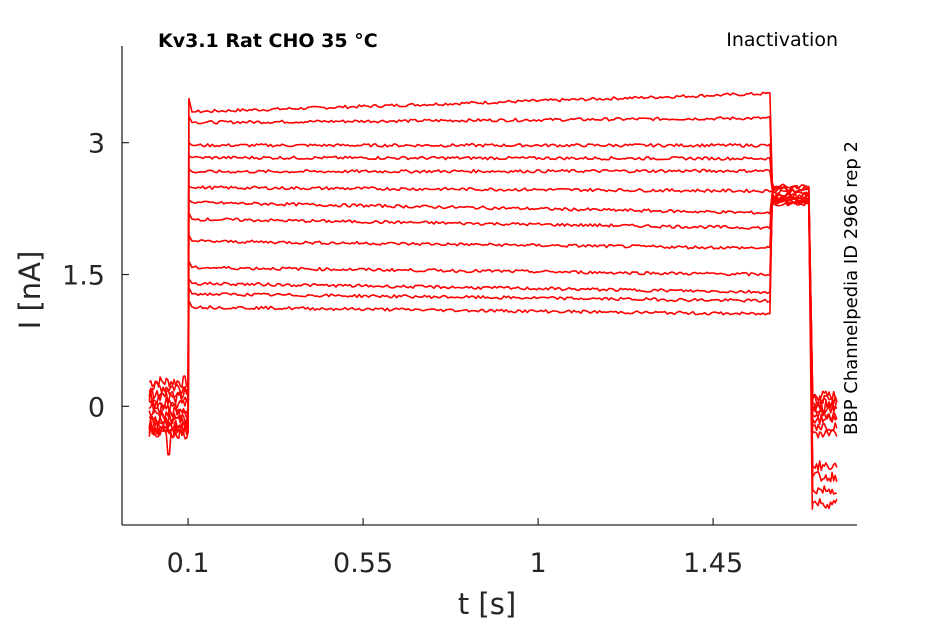 The width and height of the screenshot is (945, 624). I want to click on y-tick-label: 3, so click(96, 144).